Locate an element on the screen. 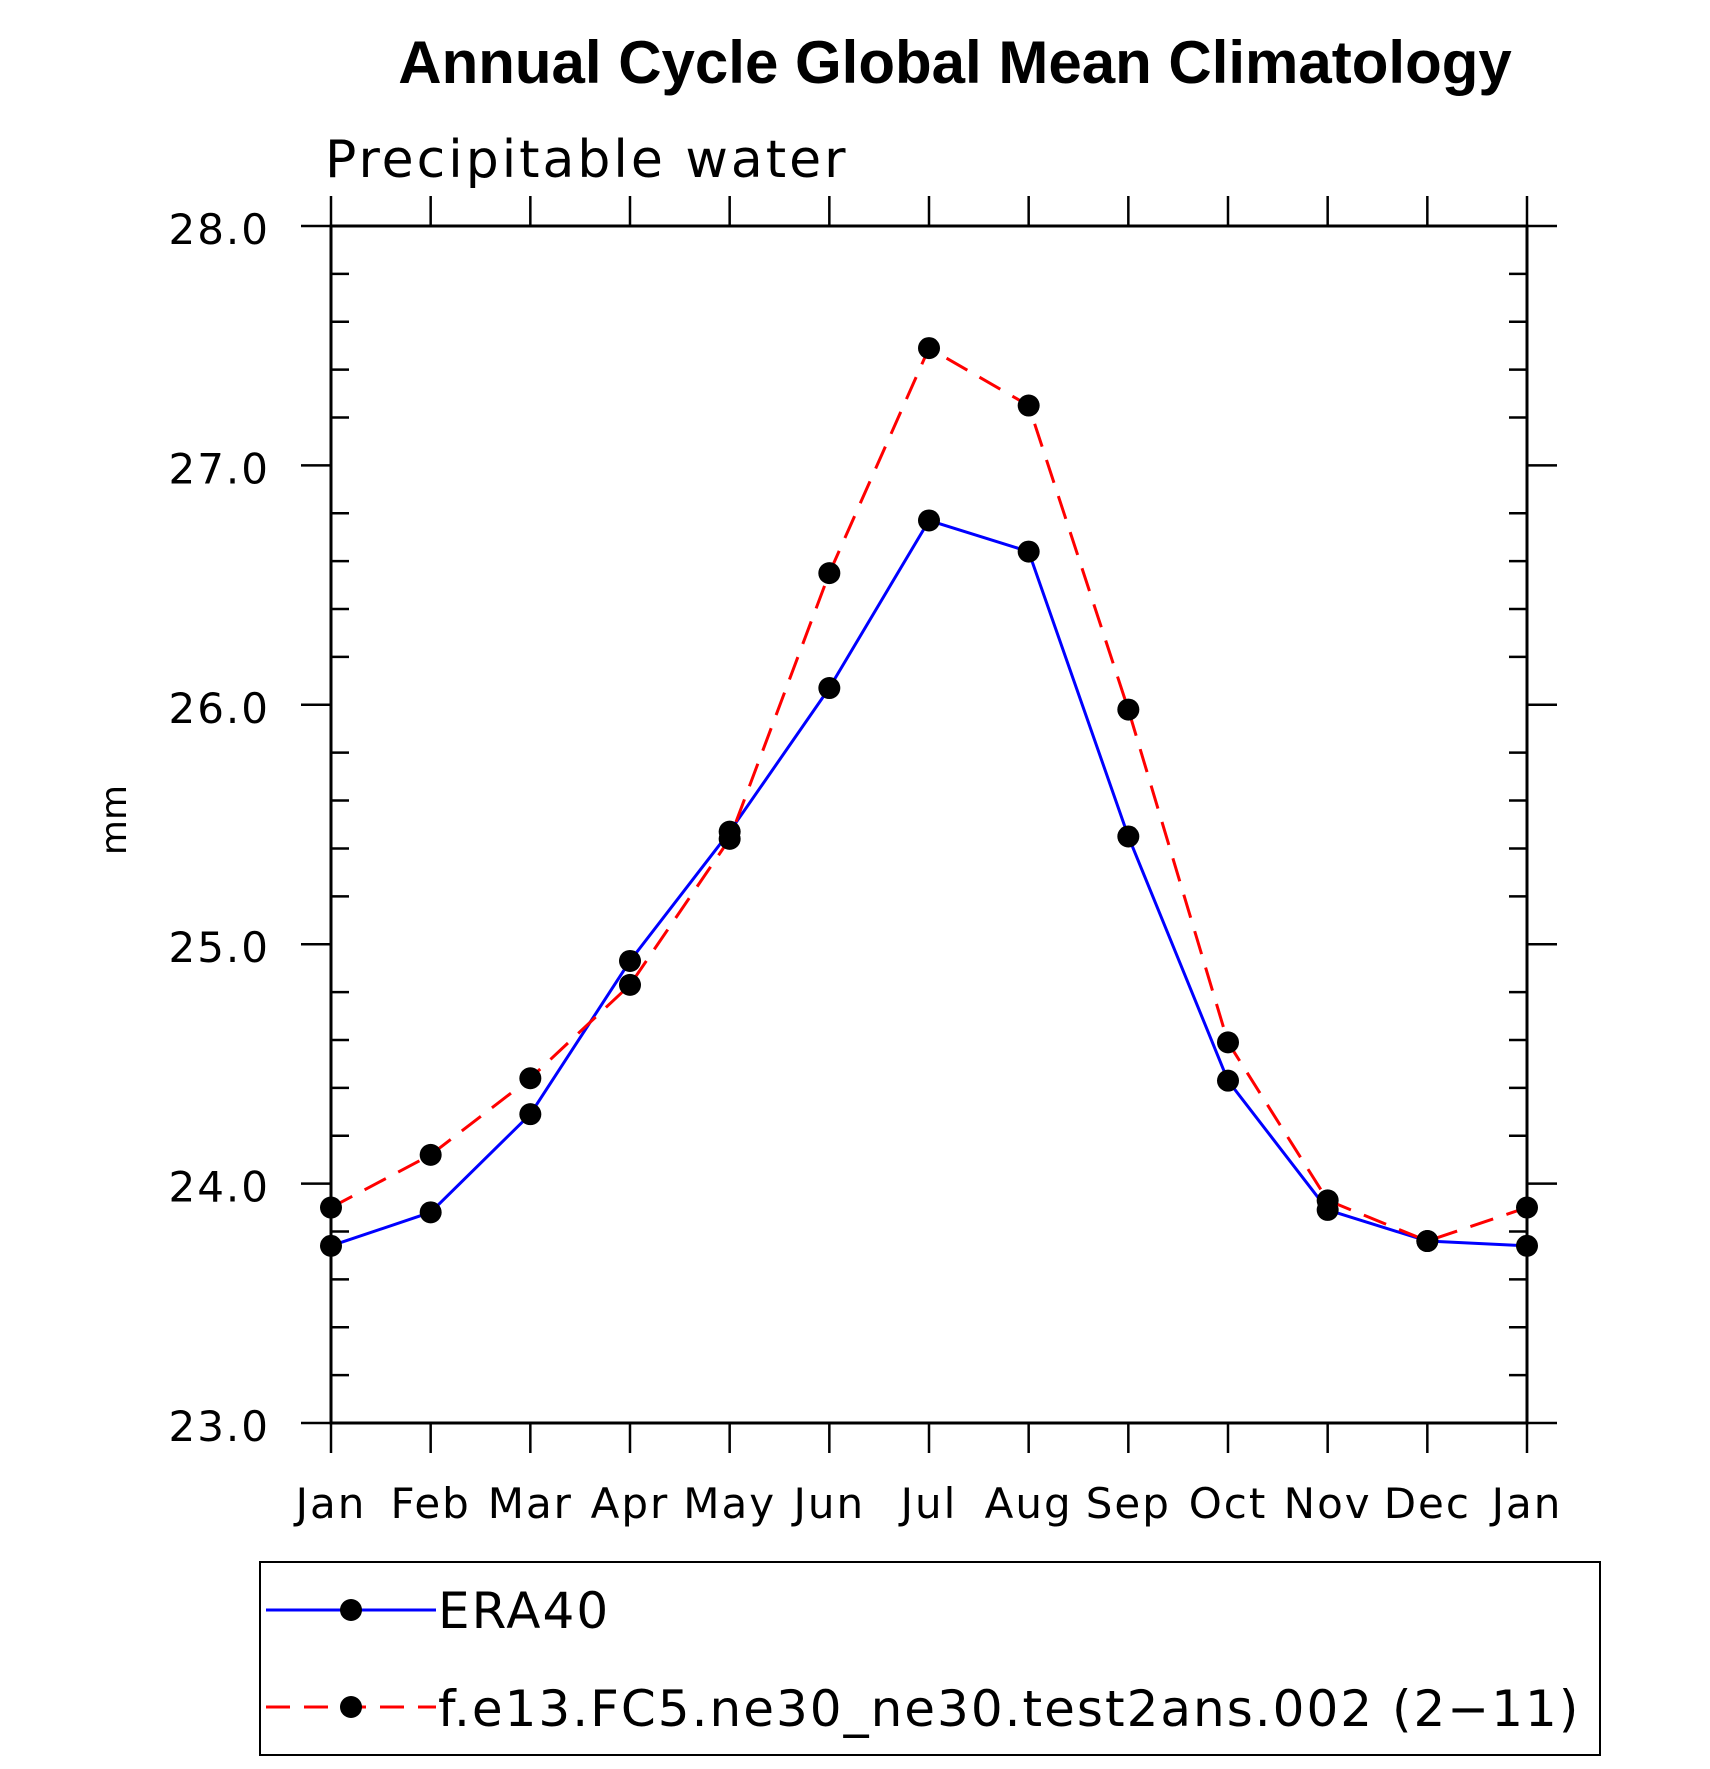 The height and width of the screenshot is (1769, 1710). x-tick-label: Sep is located at coordinates (1128, 1503).